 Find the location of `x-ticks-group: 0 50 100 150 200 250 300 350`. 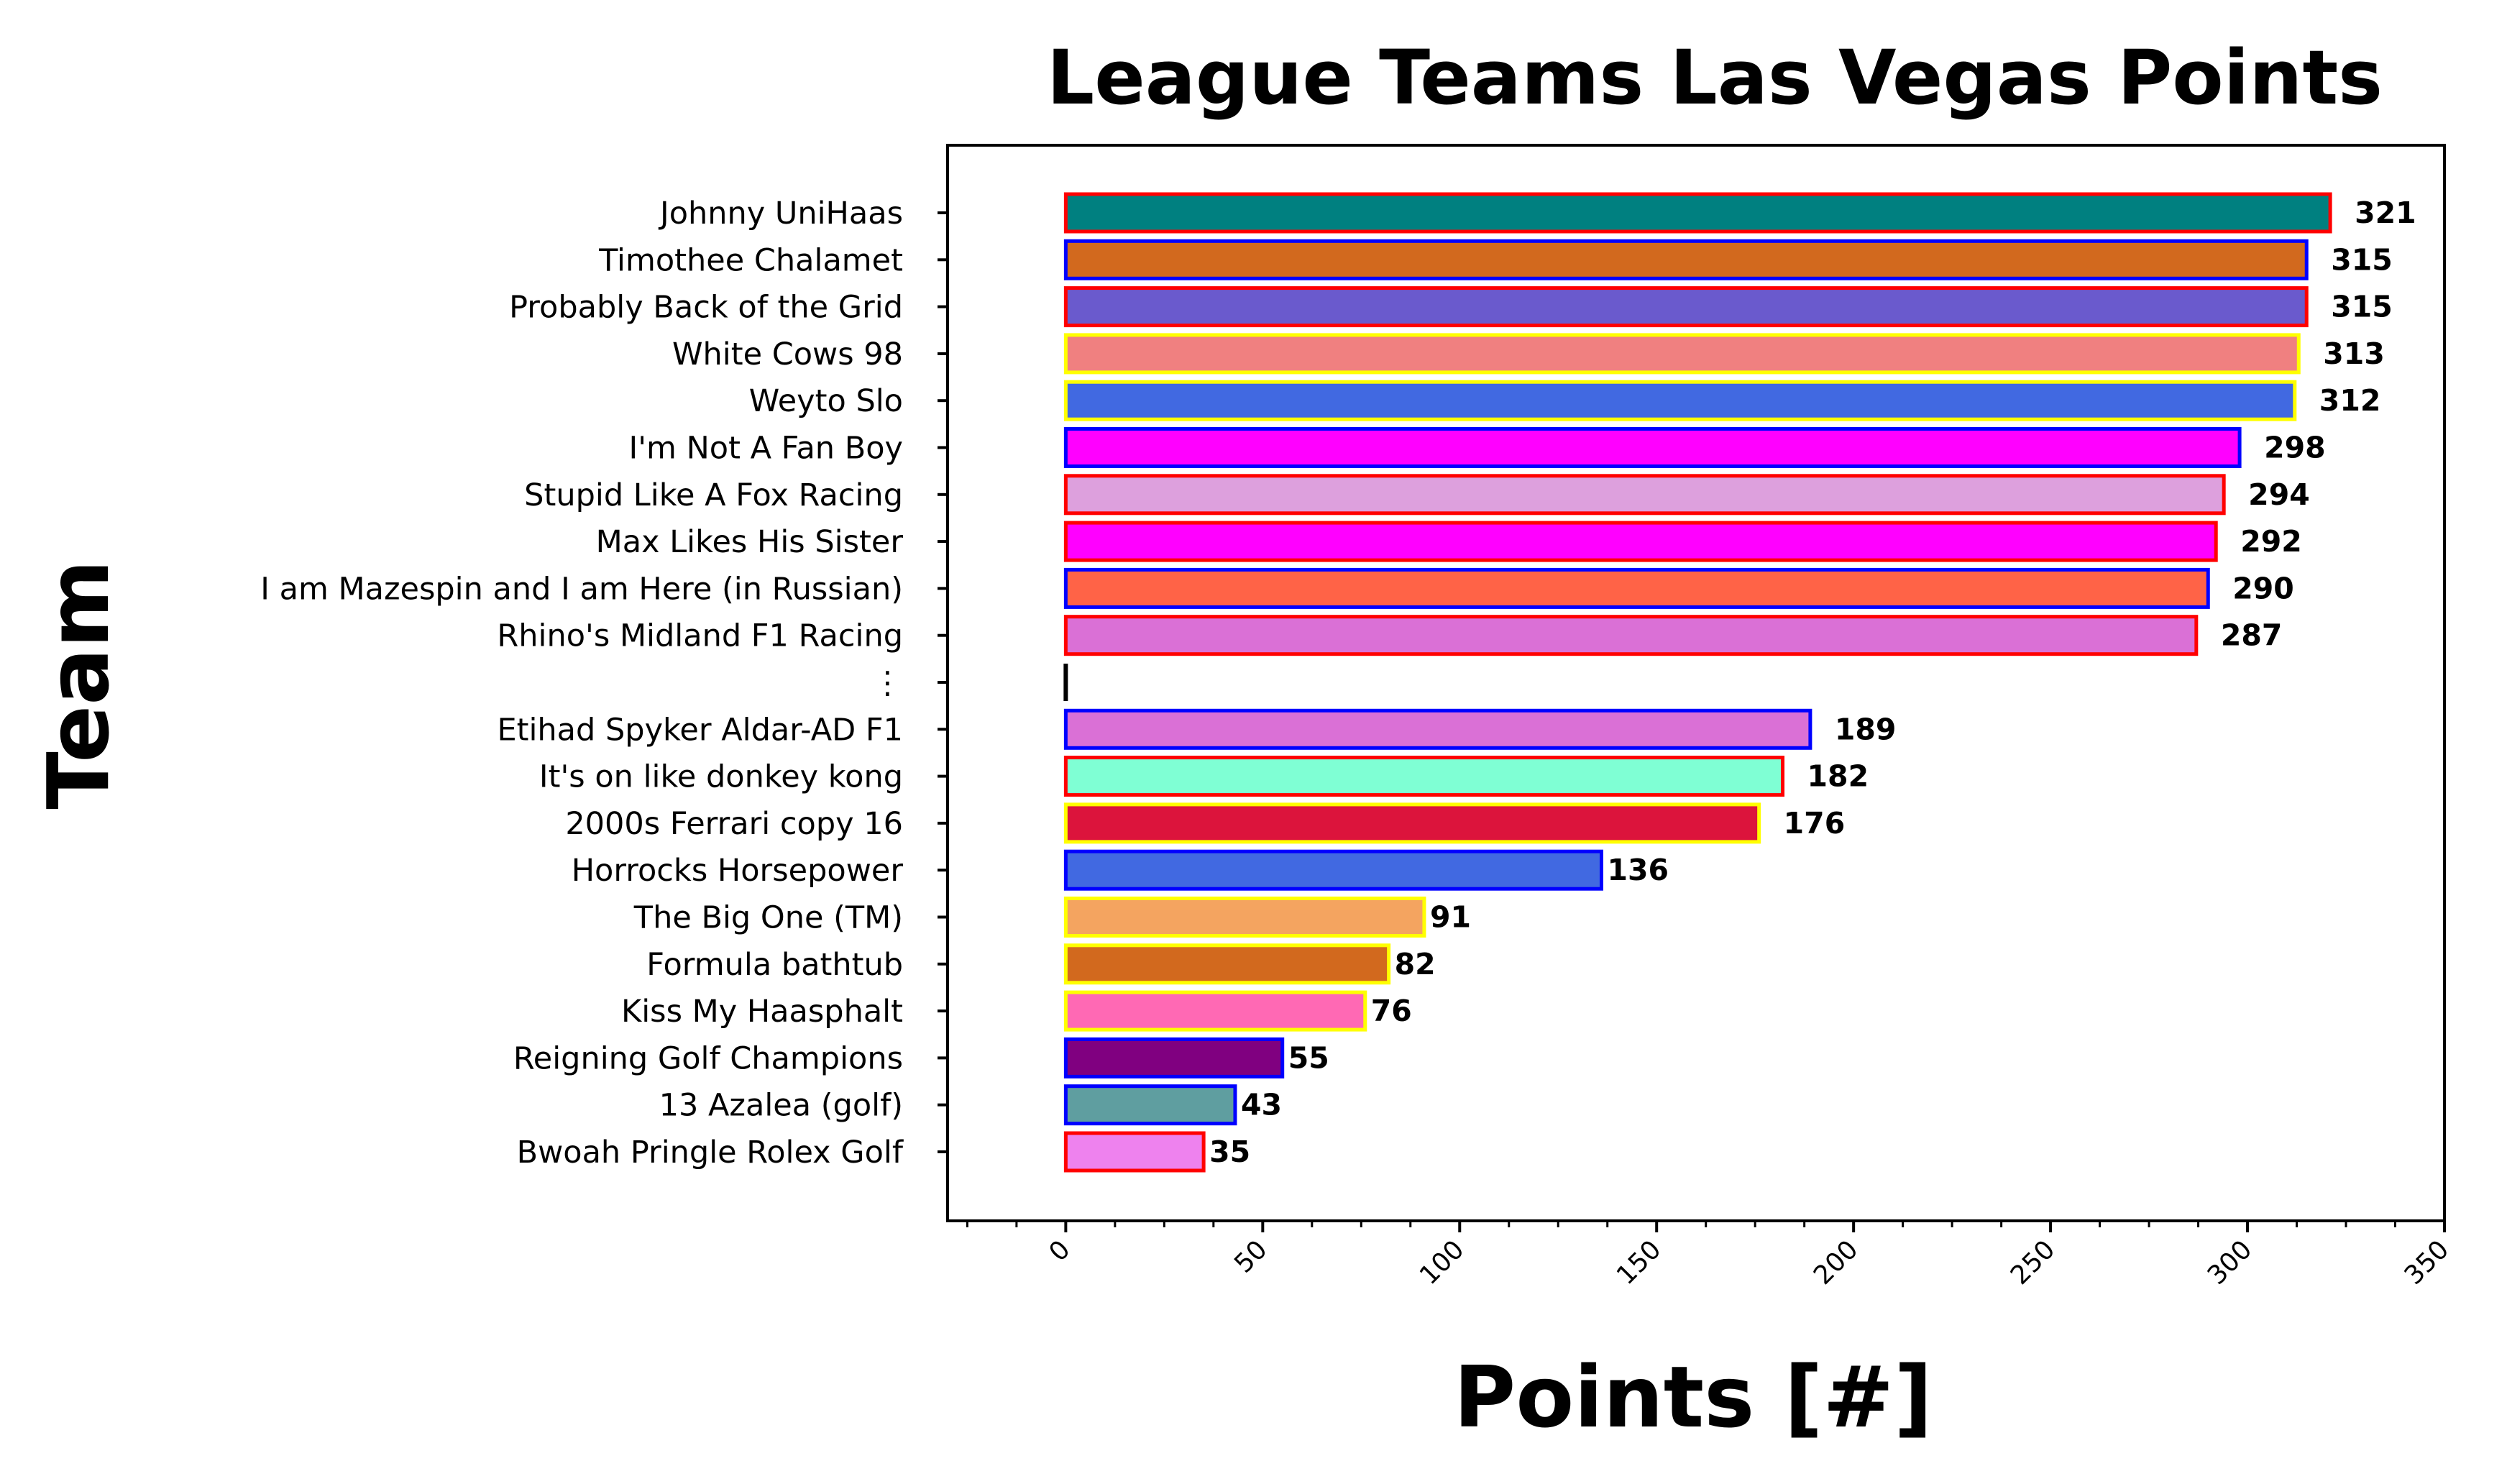

x-ticks-group: 0 50 100 150 200 250 300 350 is located at coordinates (1710, 1256).